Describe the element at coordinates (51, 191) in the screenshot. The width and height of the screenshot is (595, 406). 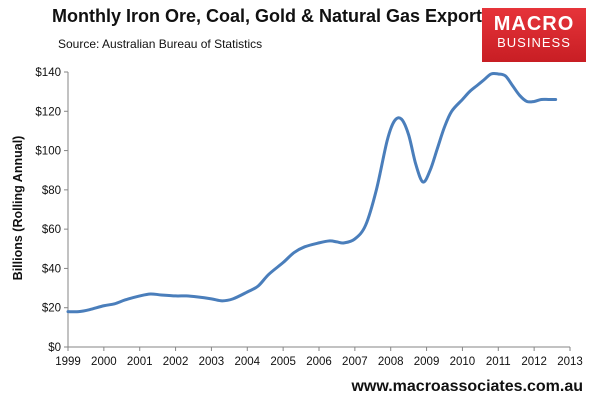
I see `y-tick-label: $80` at that location.